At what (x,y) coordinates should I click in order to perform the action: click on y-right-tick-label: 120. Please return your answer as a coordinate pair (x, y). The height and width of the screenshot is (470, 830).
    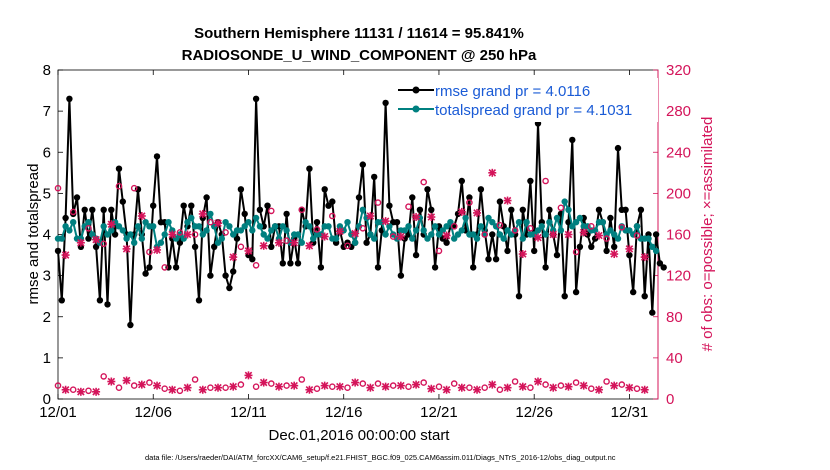
    Looking at the image, I should click on (678, 276).